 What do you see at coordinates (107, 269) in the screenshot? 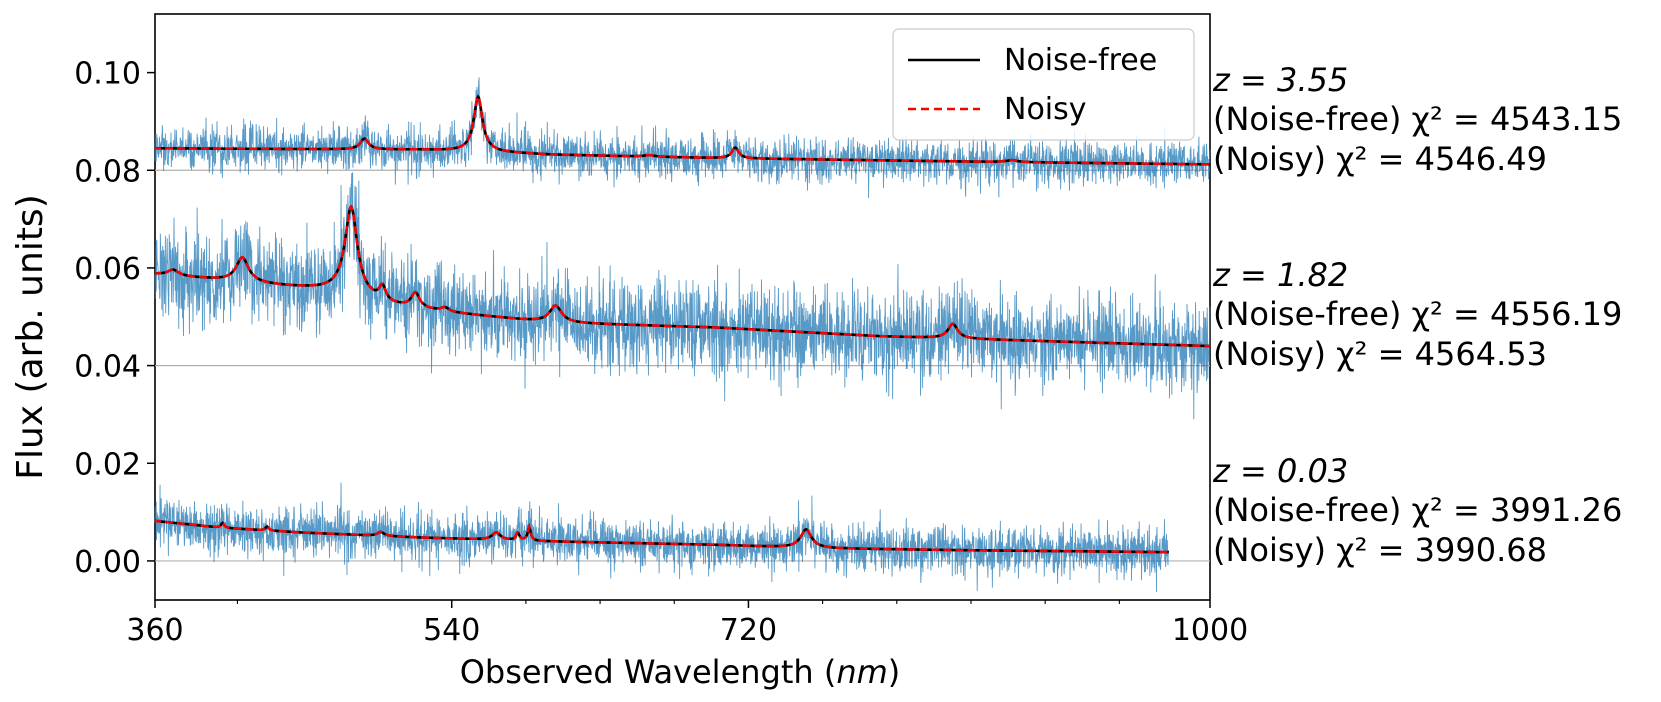
I see `y-tick-label: 0.06` at bounding box center [107, 269].